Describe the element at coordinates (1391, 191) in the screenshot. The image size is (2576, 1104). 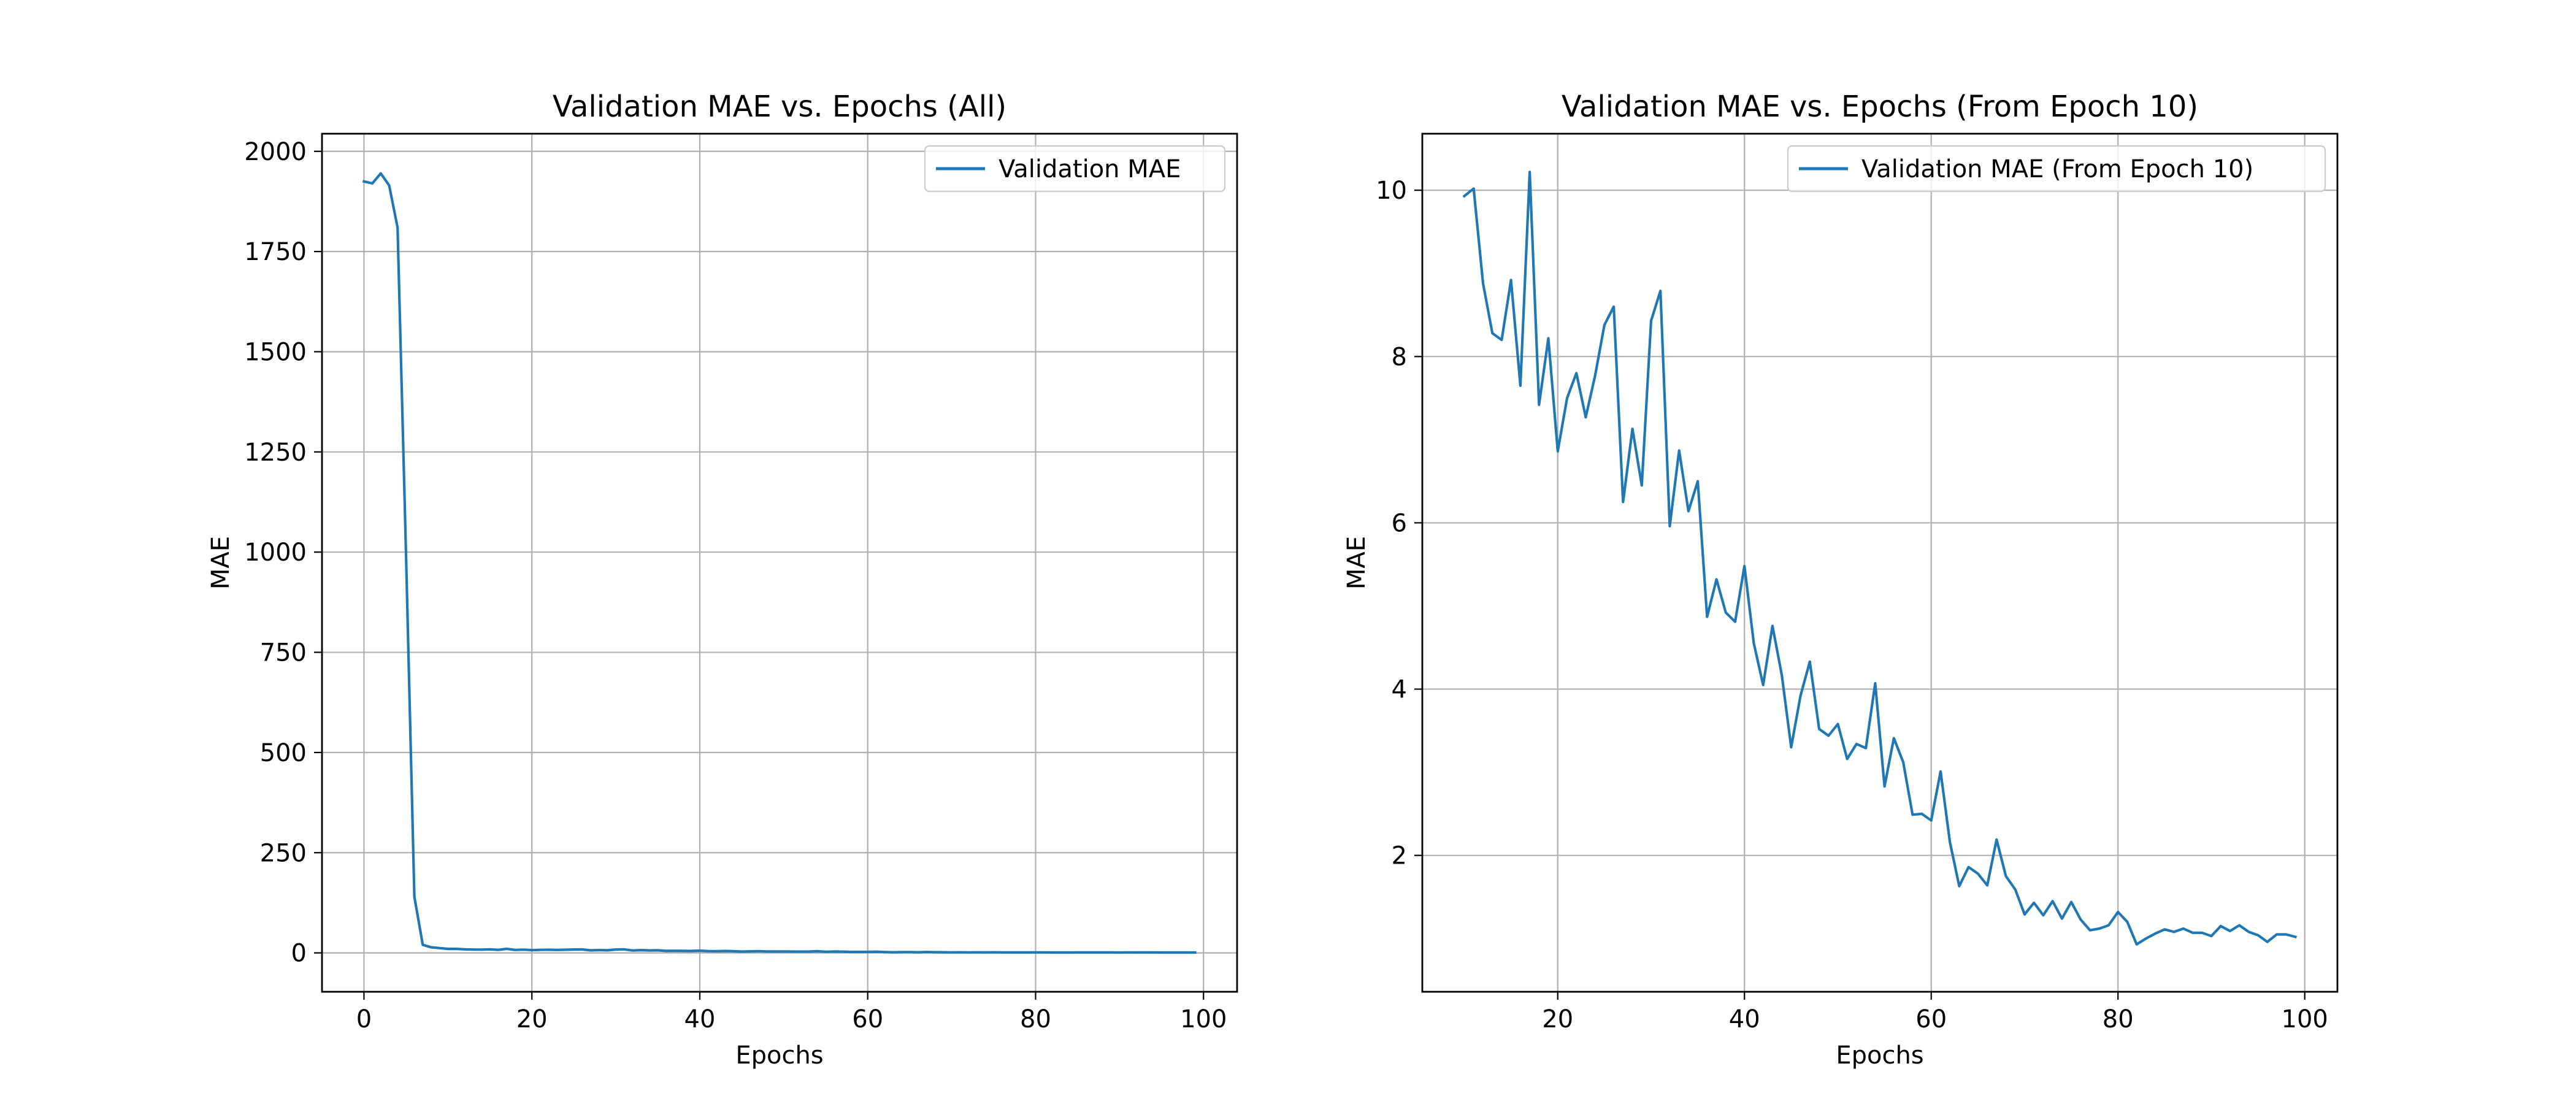
I see `y-tick-label: 10` at that location.